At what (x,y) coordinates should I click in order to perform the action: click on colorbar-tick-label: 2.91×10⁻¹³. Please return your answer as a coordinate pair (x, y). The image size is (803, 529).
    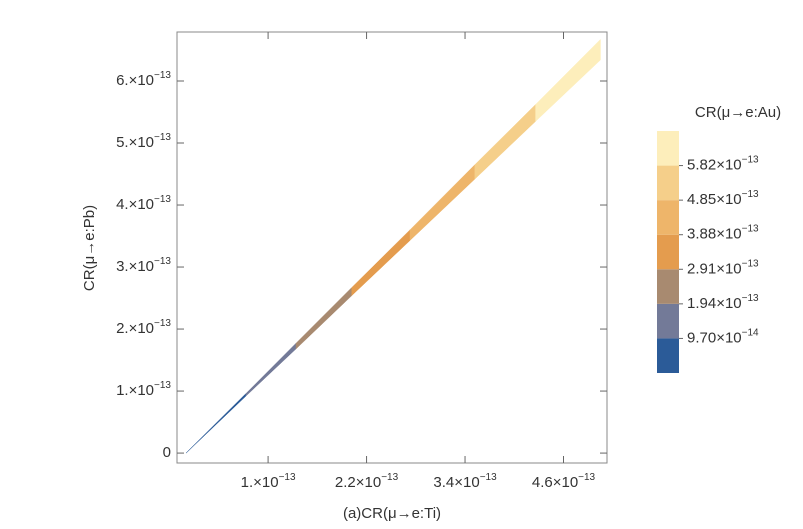
    Looking at the image, I should click on (723, 267).